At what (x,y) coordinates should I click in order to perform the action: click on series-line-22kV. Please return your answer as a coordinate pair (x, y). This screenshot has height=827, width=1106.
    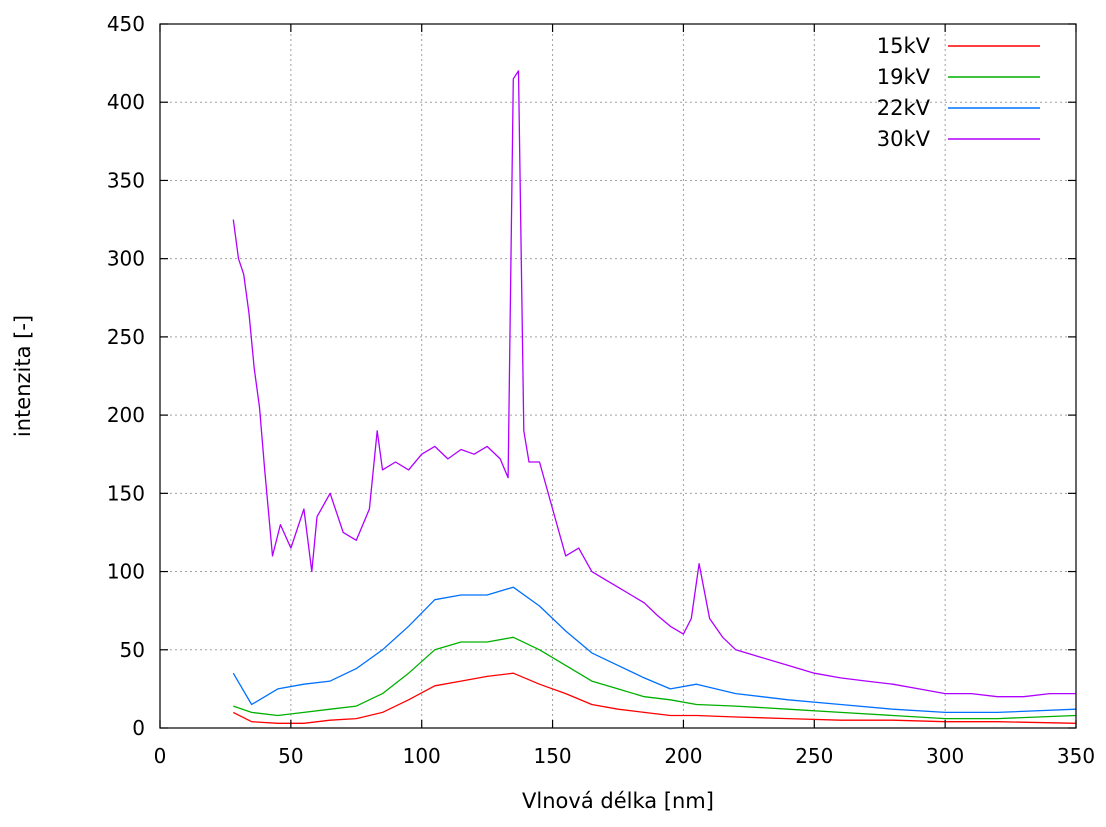
    Looking at the image, I should click on (654, 650).